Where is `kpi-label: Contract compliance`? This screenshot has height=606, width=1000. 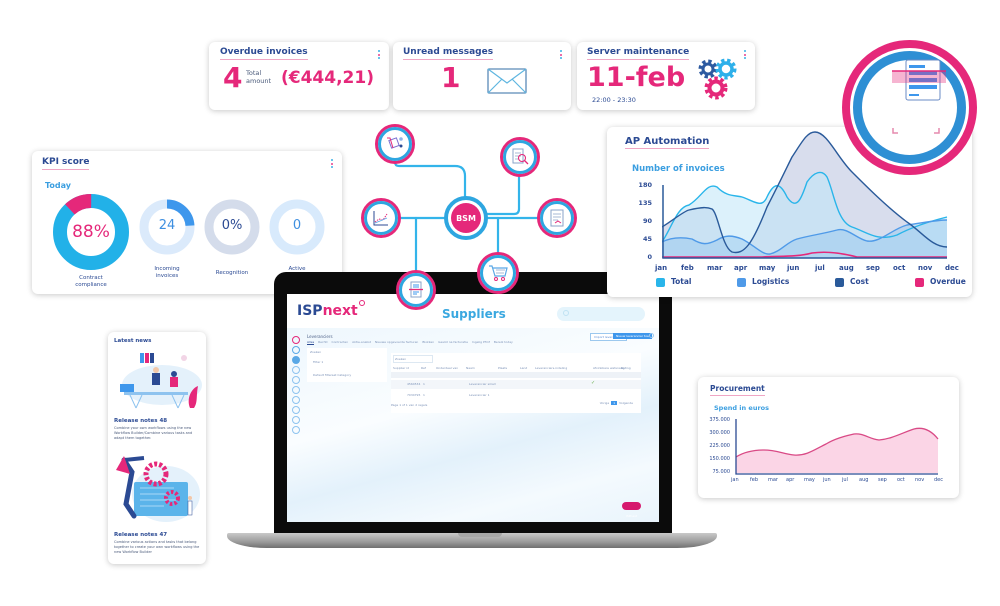
kpi-label: Contract compliance is located at coordinates (91, 281).